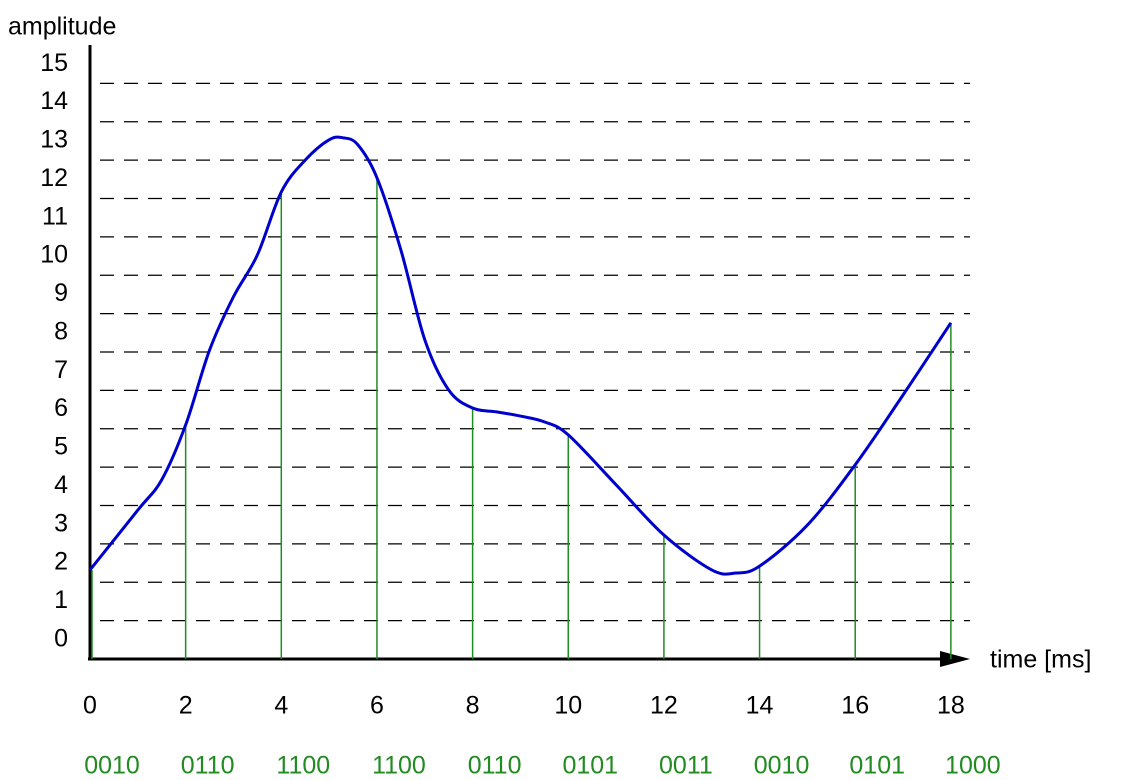 This screenshot has width=1142, height=780. I want to click on y-tick-label: 14, so click(54, 101).